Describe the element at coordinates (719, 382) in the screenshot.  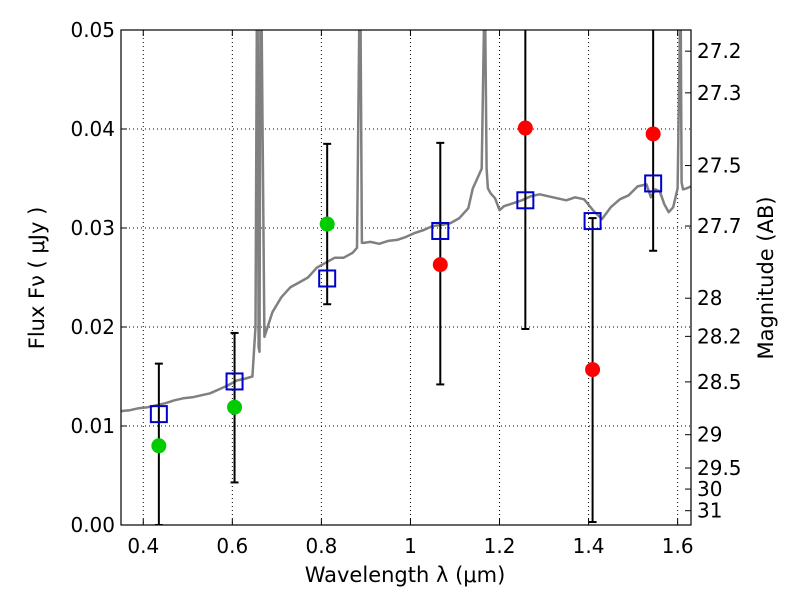
I see `y2-tick-label: 28.5` at that location.